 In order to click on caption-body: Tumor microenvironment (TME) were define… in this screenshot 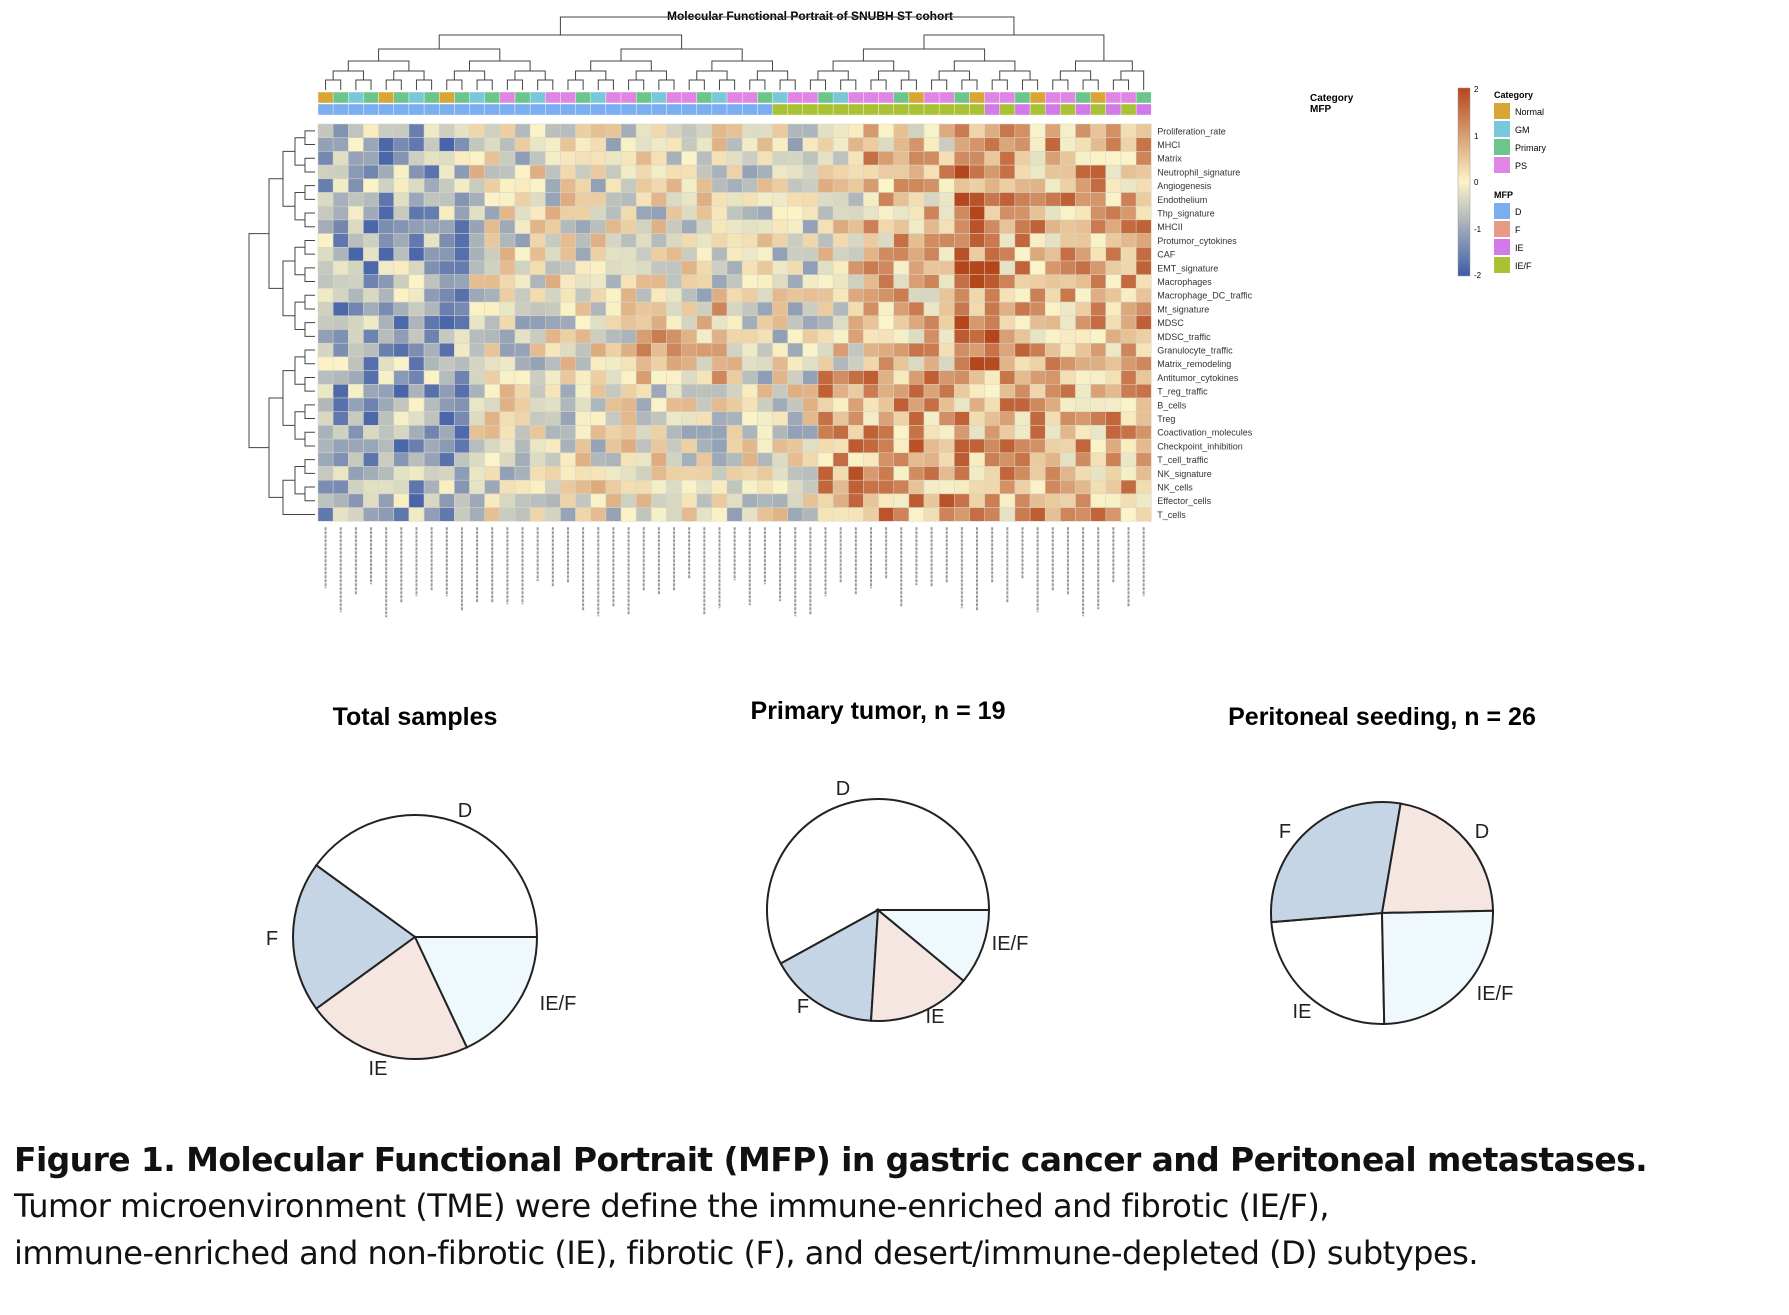, I will do `click(899, 1230)`.